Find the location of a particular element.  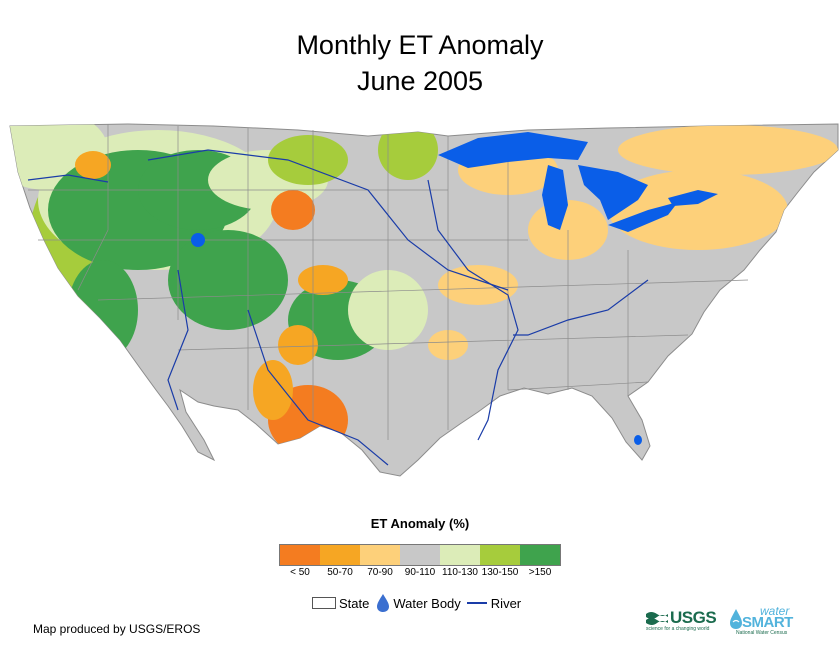

map-credit: Map produced by USGS/EROS is located at coordinates (117, 629).